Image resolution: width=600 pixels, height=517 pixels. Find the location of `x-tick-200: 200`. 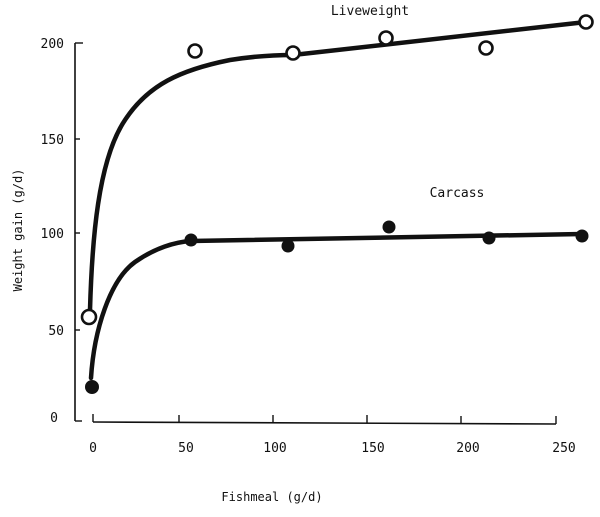

x-tick-200: 200 is located at coordinates (467, 448).